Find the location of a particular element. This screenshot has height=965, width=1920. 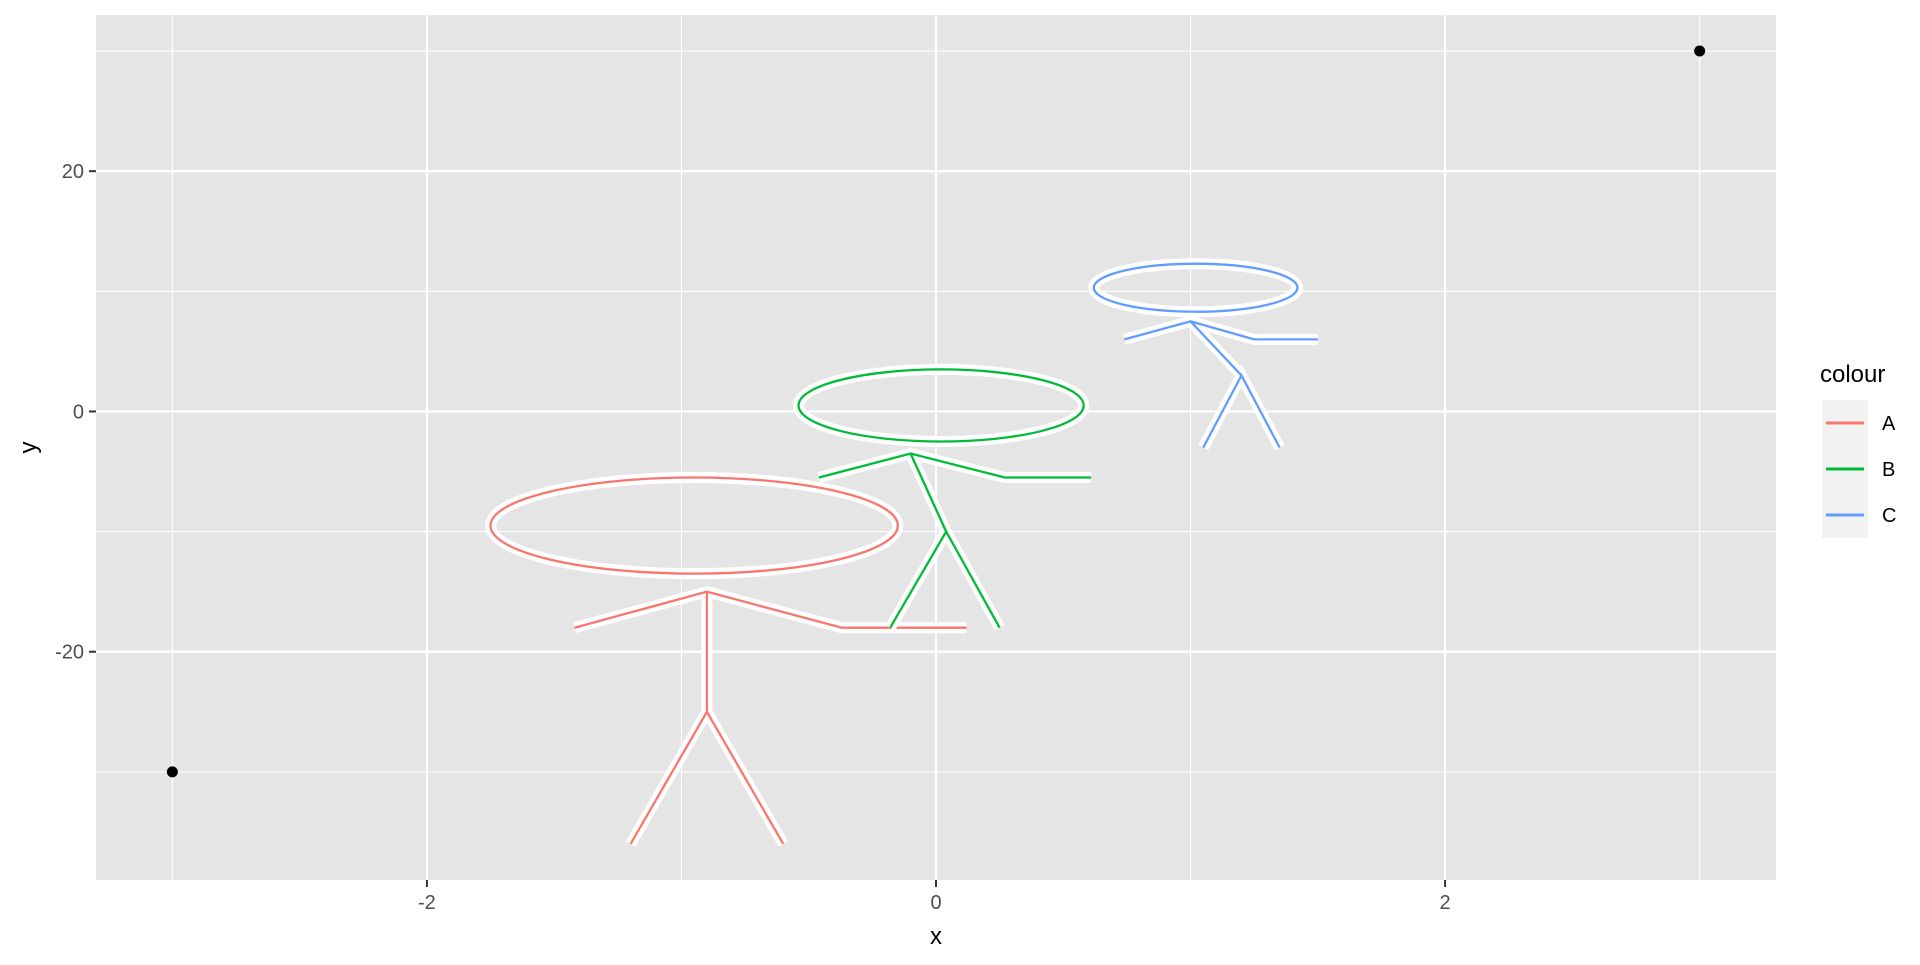

y-axis-label: y is located at coordinates (28, 448).